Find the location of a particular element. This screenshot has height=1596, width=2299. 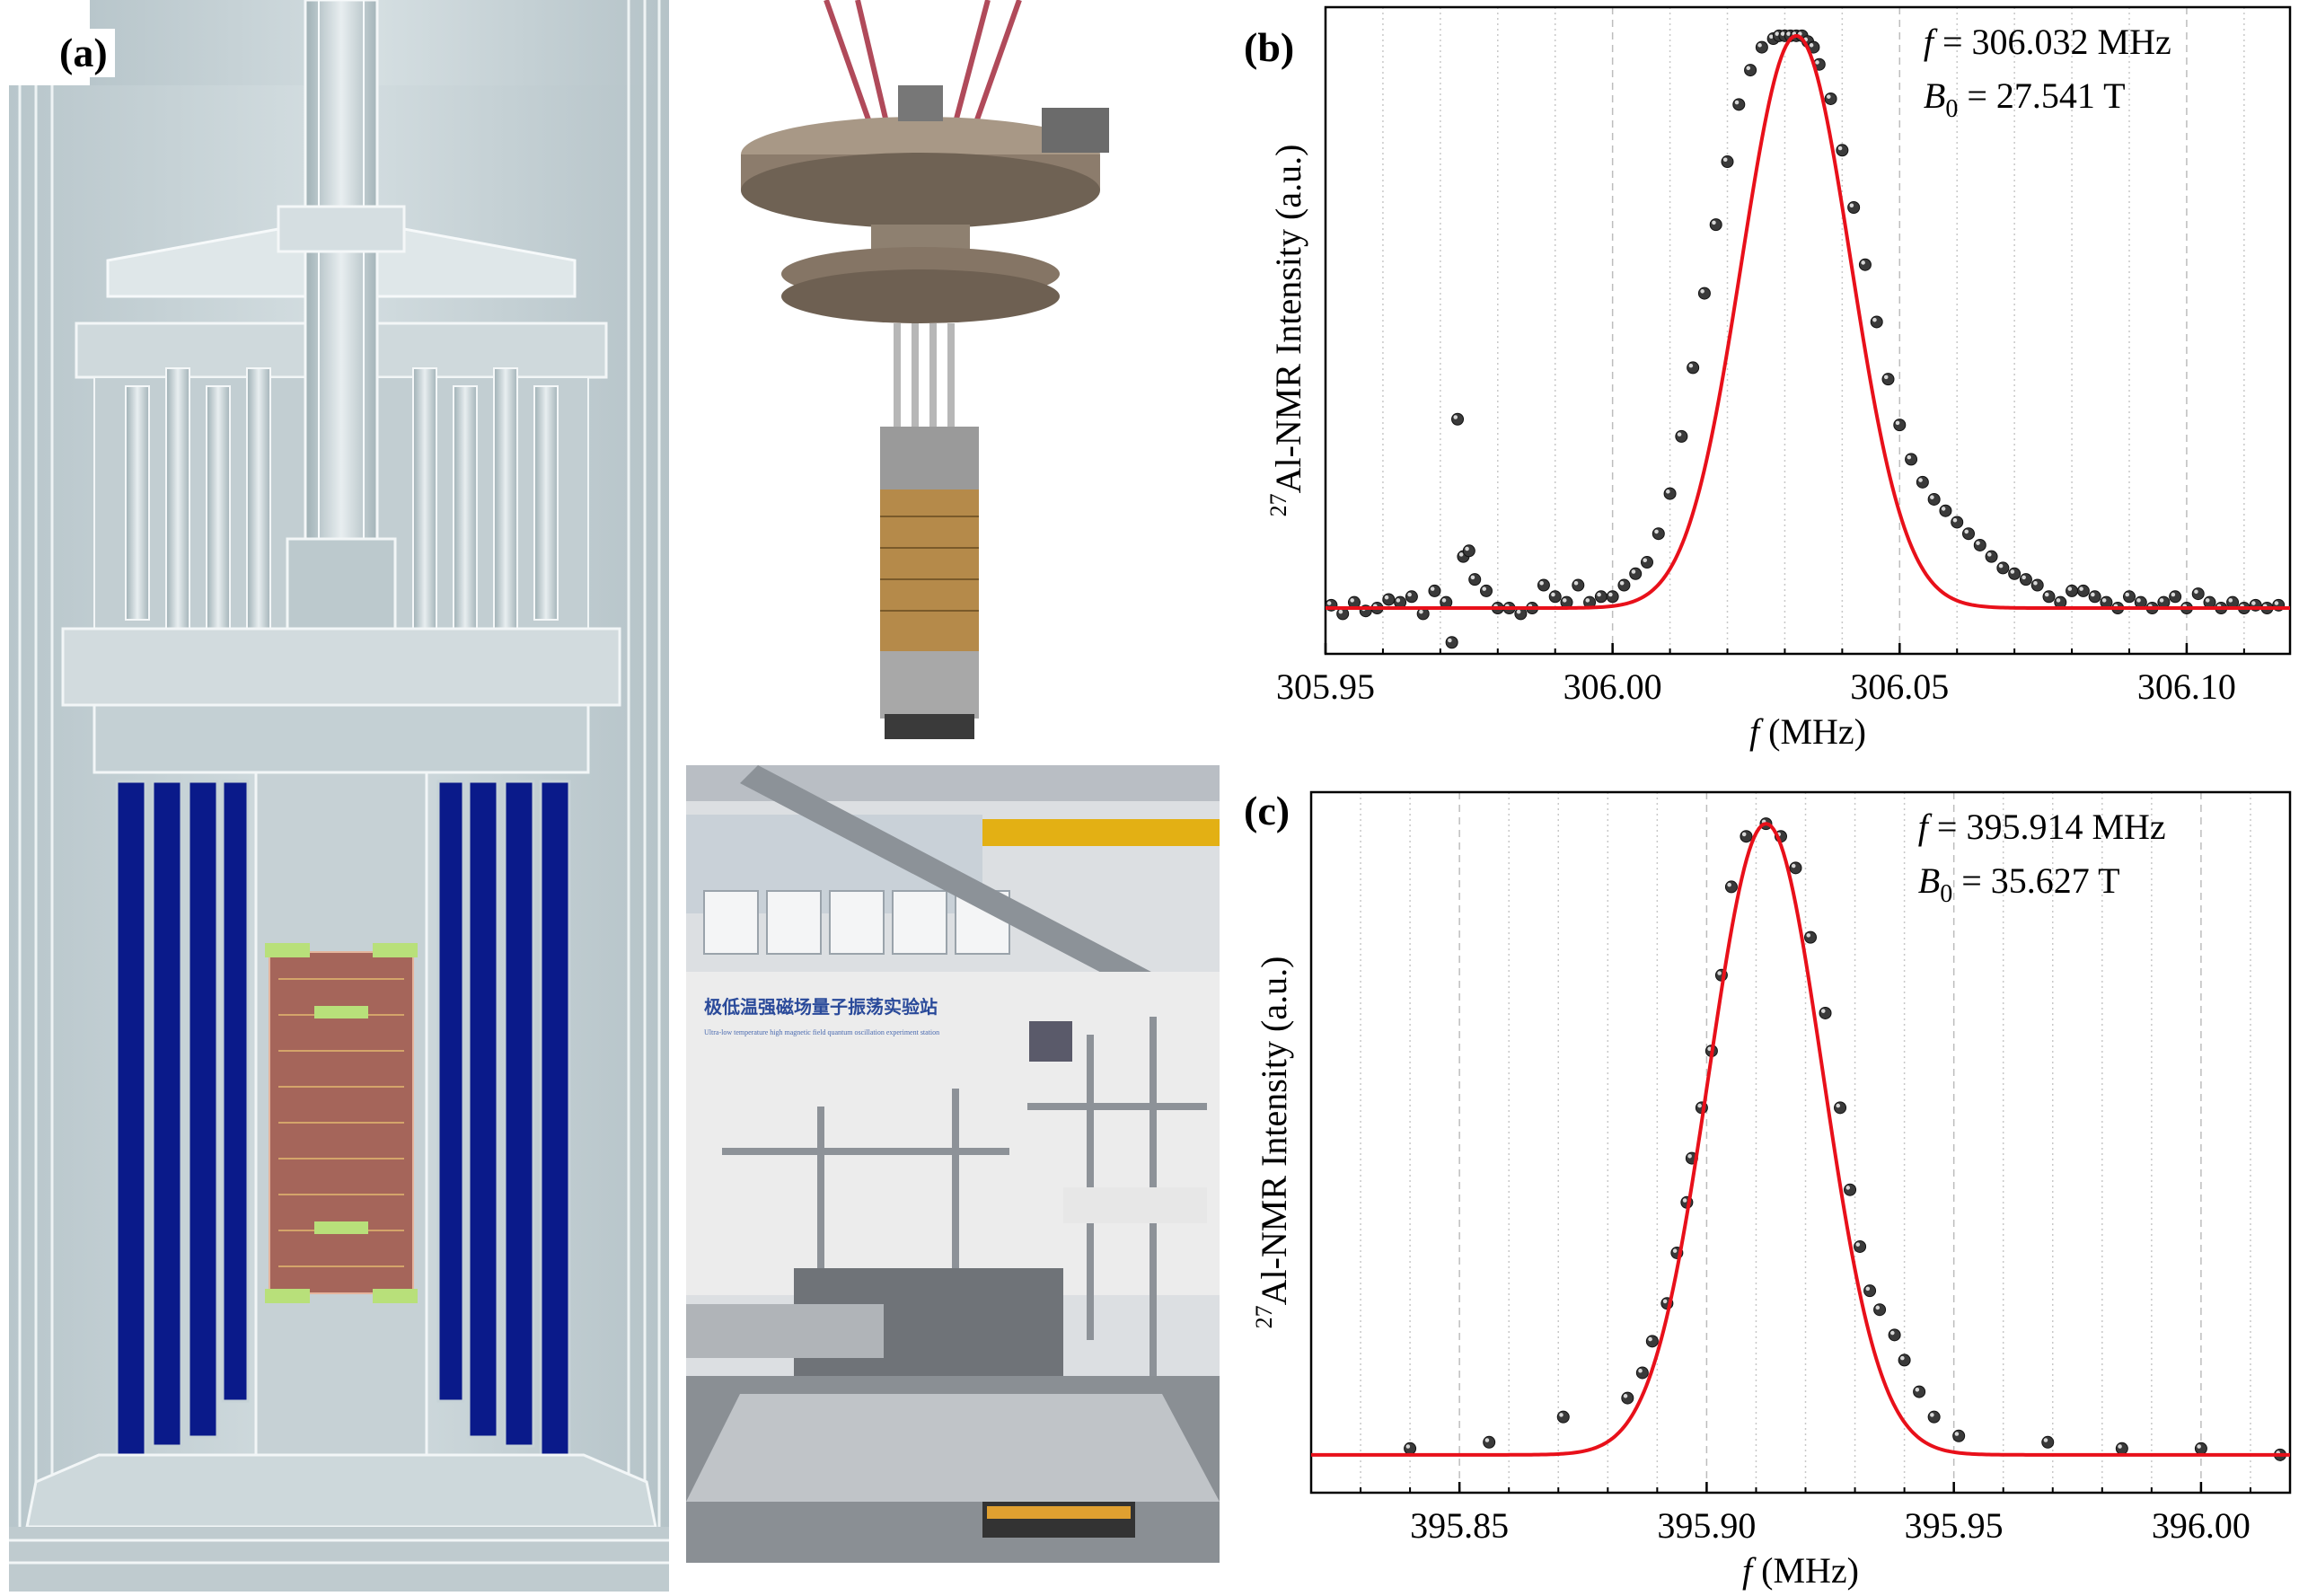

chart-c-annotation-field: B0 = 35.627 T is located at coordinates (2019, 884).